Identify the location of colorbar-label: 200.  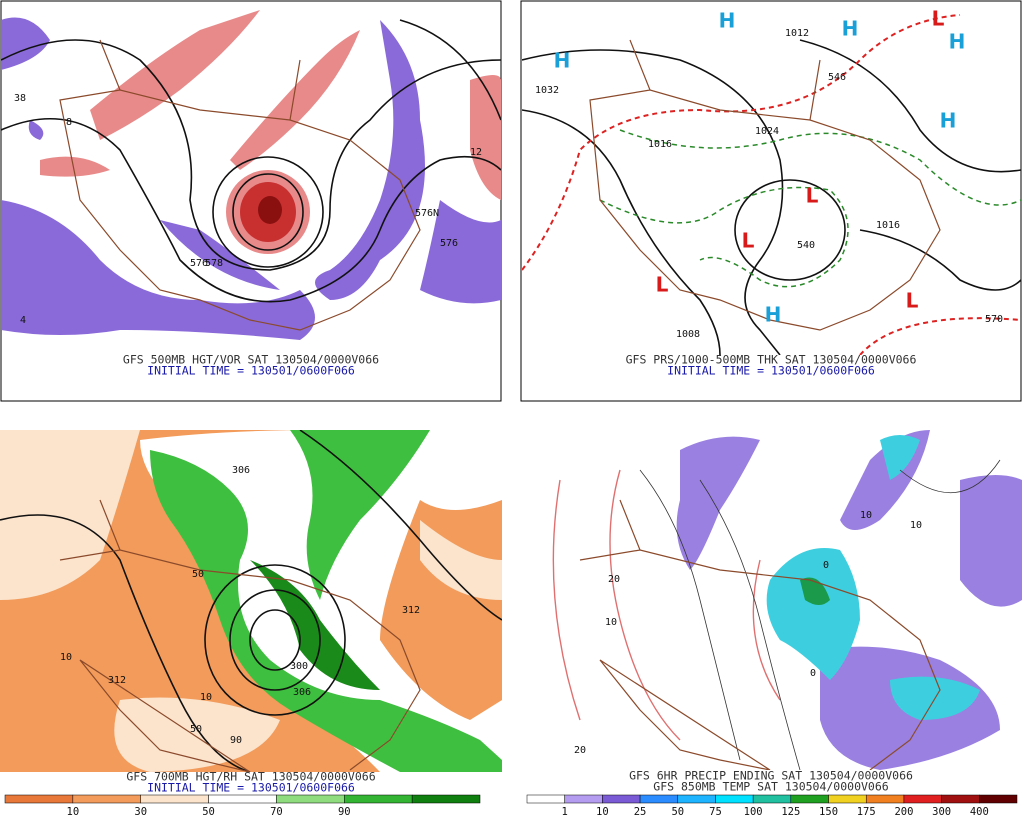
(903, 812).